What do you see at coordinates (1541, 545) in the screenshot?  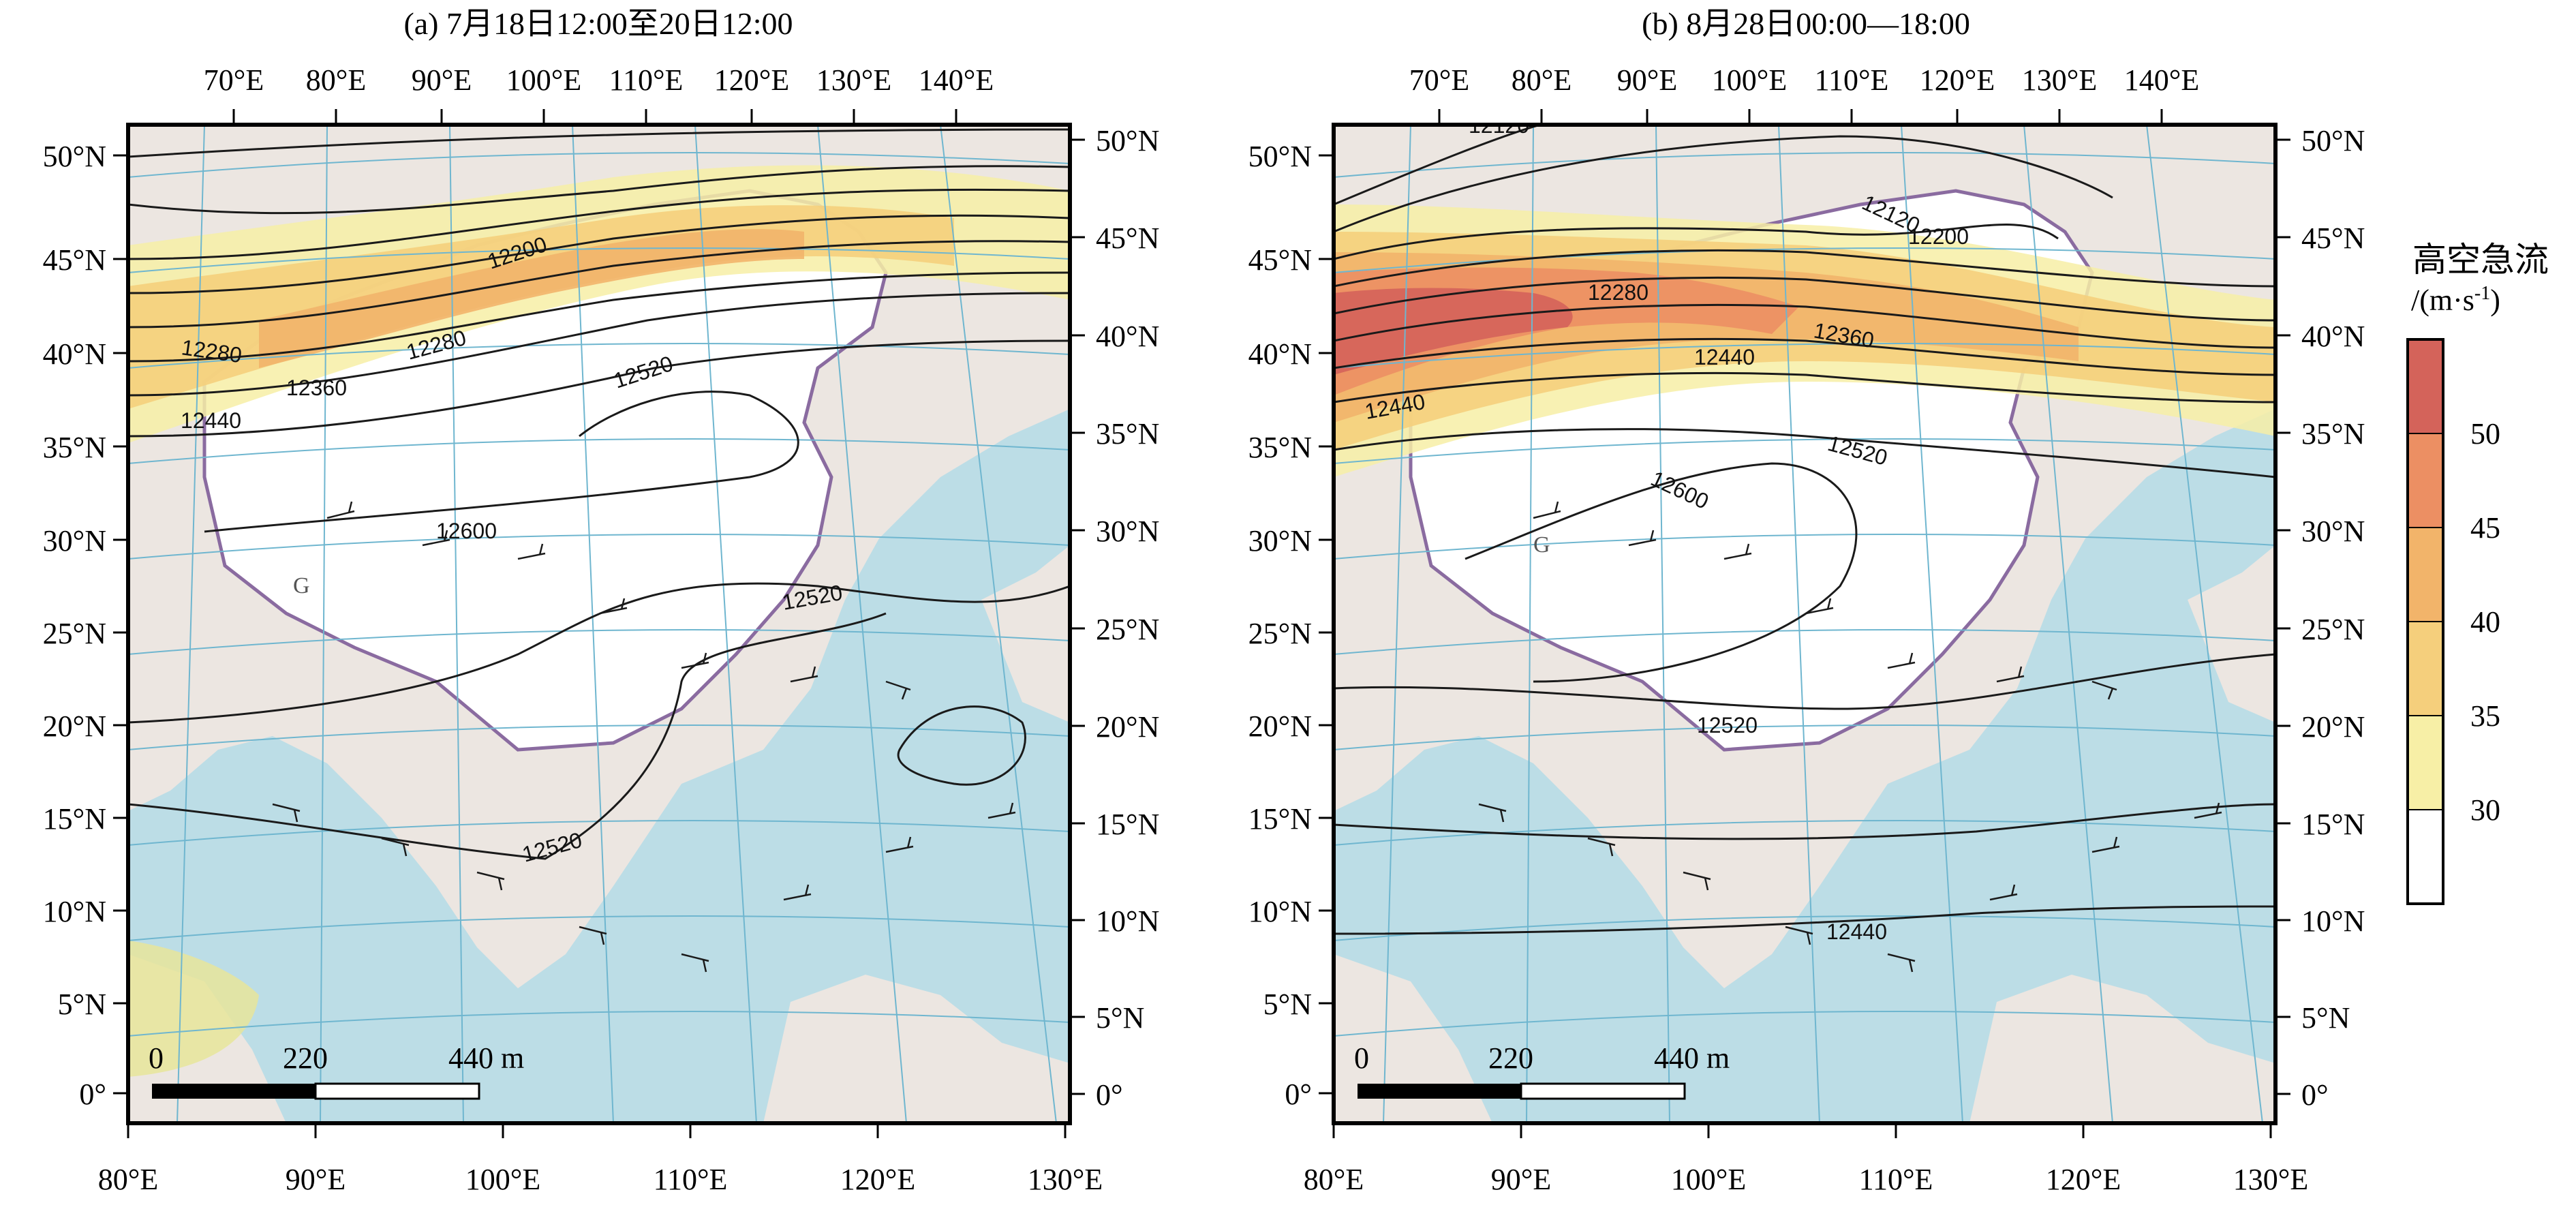 I see `panel-b-plateau-label: G` at bounding box center [1541, 545].